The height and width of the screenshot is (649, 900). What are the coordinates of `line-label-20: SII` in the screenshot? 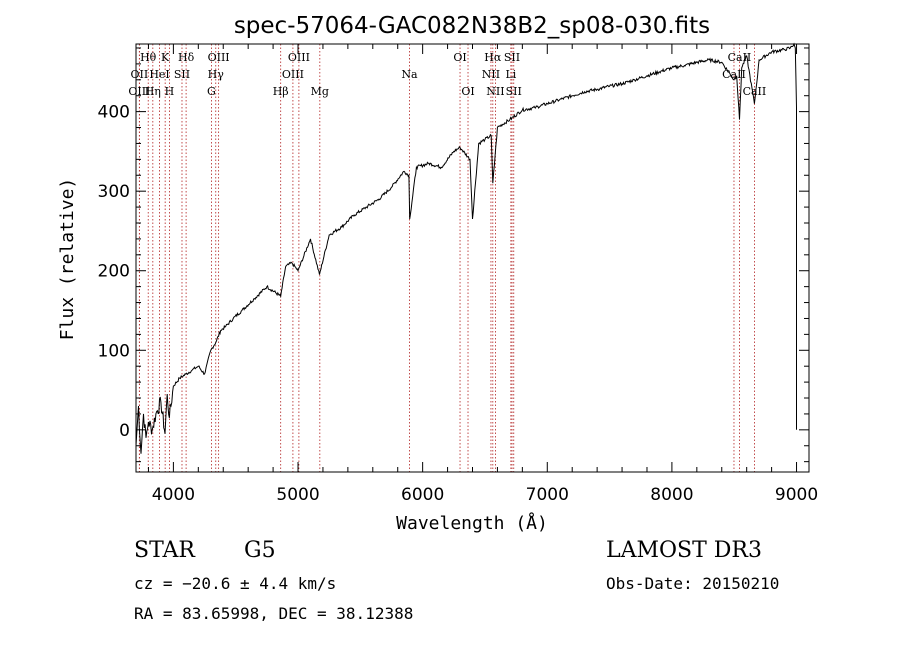 It's located at (512, 57).